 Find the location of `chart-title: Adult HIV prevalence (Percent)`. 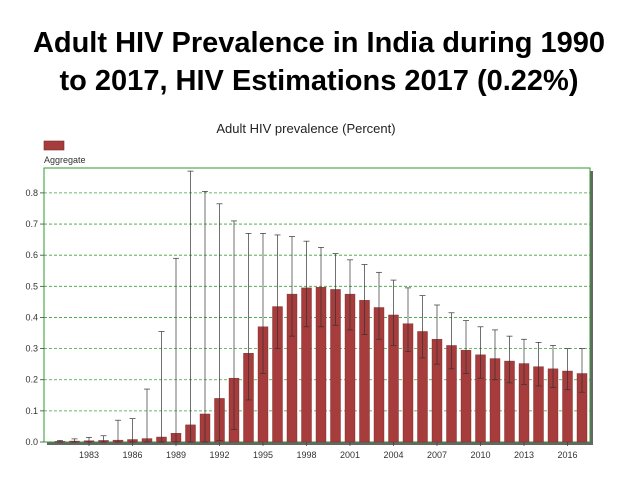

chart-title: Adult HIV prevalence (Percent) is located at coordinates (305, 128).